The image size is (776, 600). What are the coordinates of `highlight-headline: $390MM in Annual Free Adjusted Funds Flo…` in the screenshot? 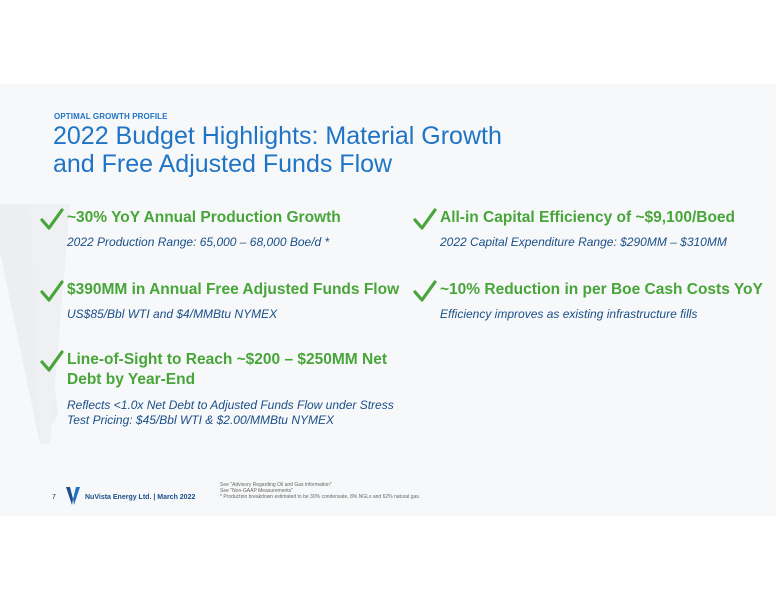 It's located at (233, 289).